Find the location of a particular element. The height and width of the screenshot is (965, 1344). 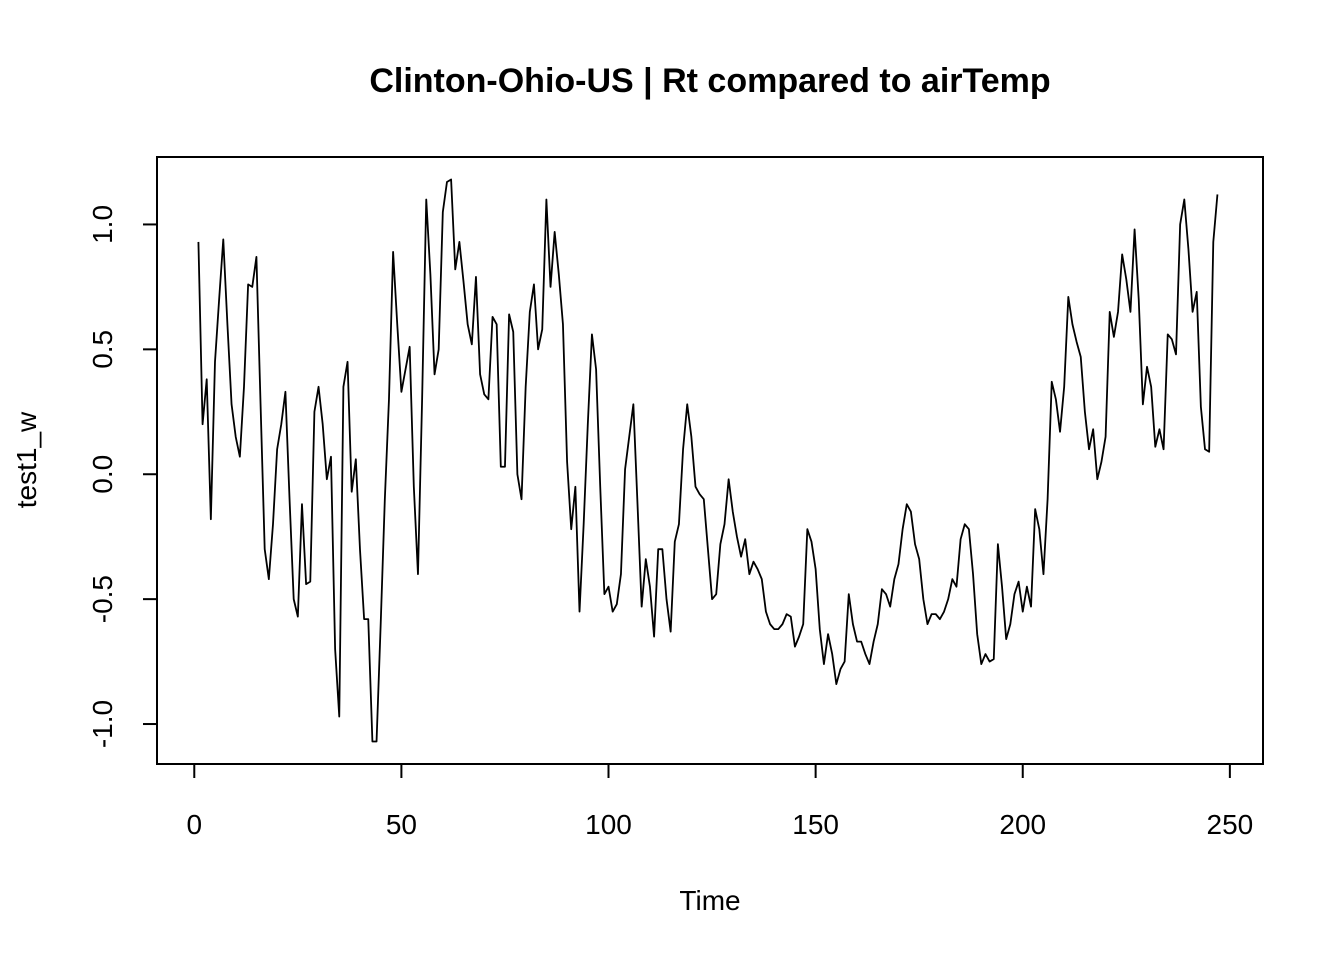

y-tick-label: 0.5 is located at coordinates (102, 349).